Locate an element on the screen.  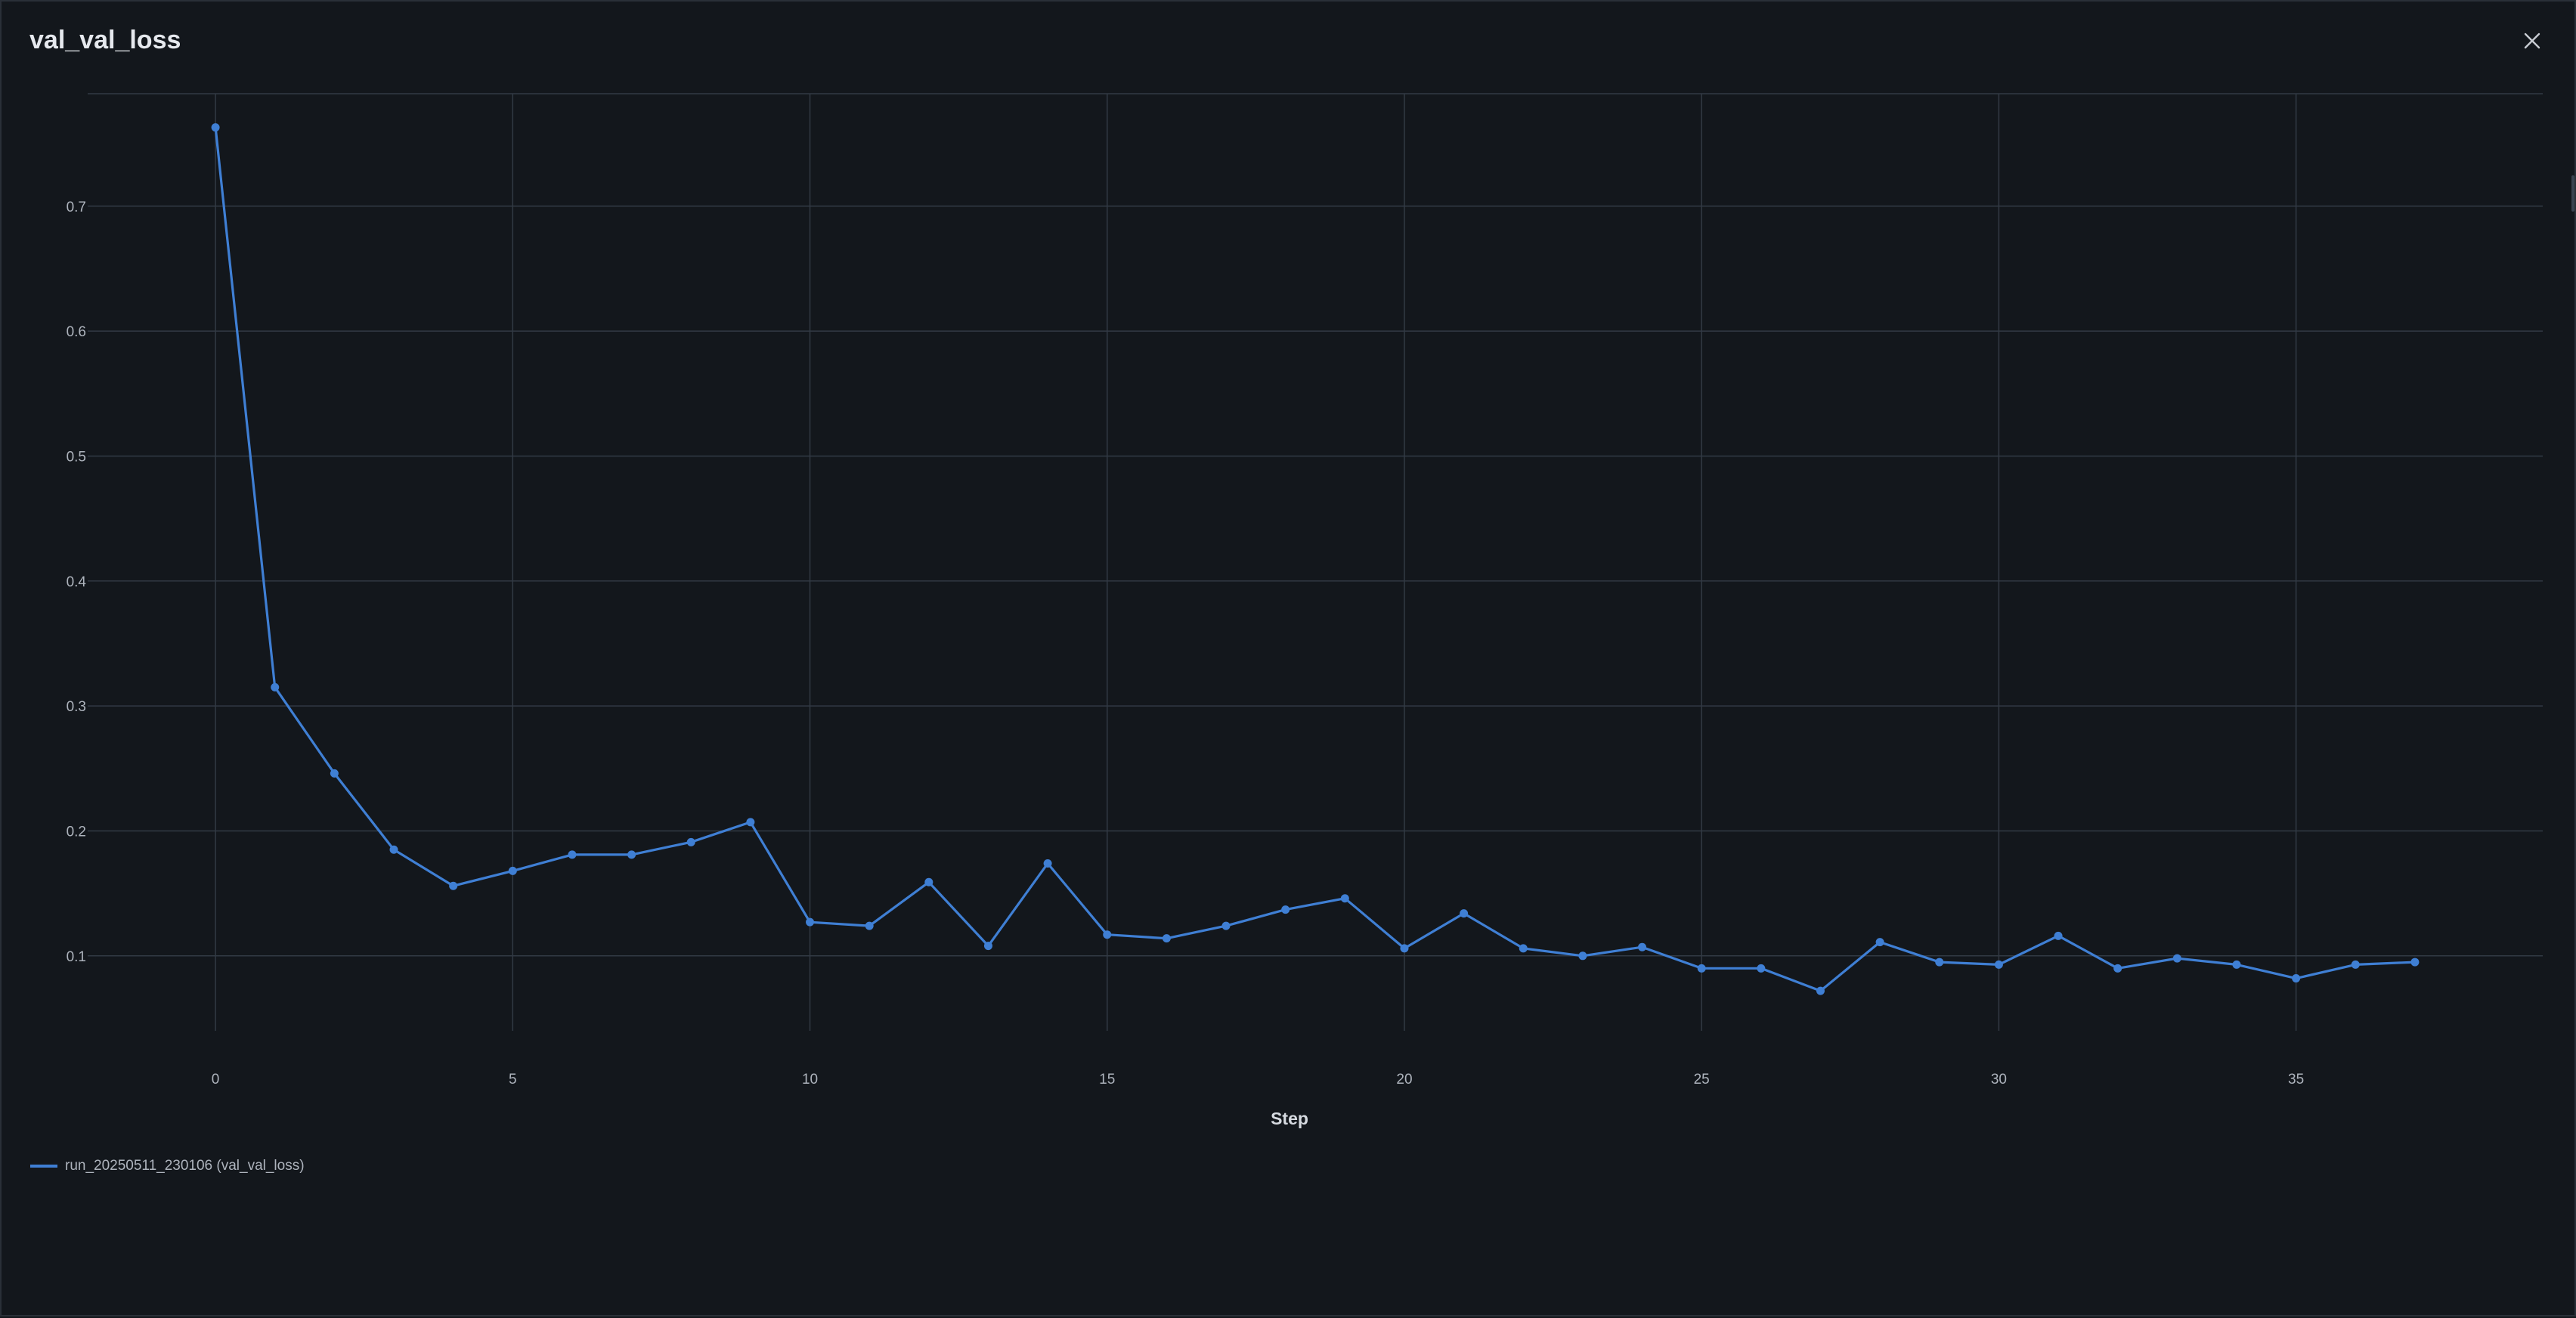
y-tick-label: 0.7 is located at coordinates (76, 208).